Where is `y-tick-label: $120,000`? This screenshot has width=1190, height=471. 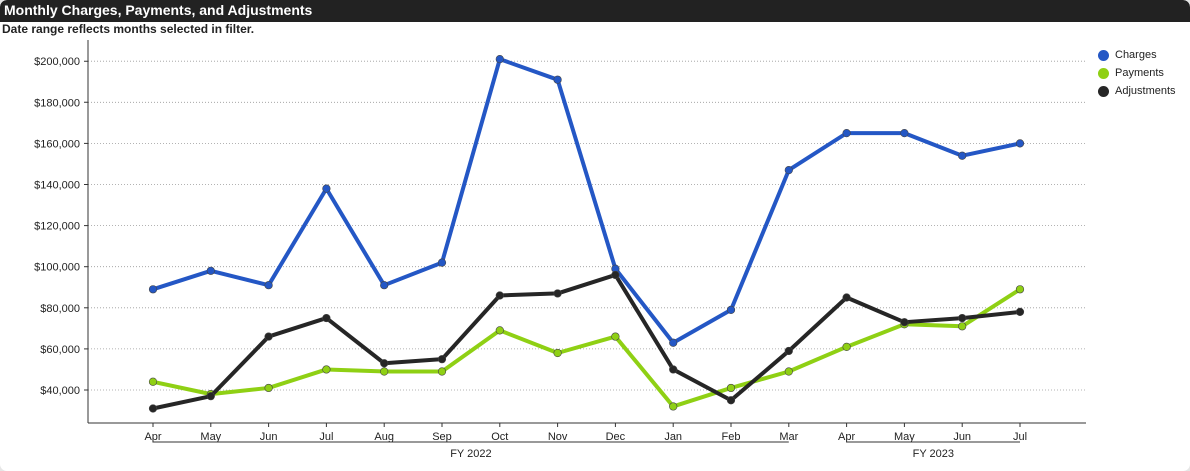
y-tick-label: $120,000 is located at coordinates (57, 227).